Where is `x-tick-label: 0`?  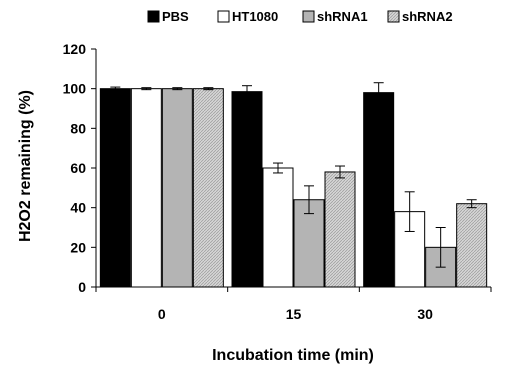
x-tick-label: 0 is located at coordinates (162, 314).